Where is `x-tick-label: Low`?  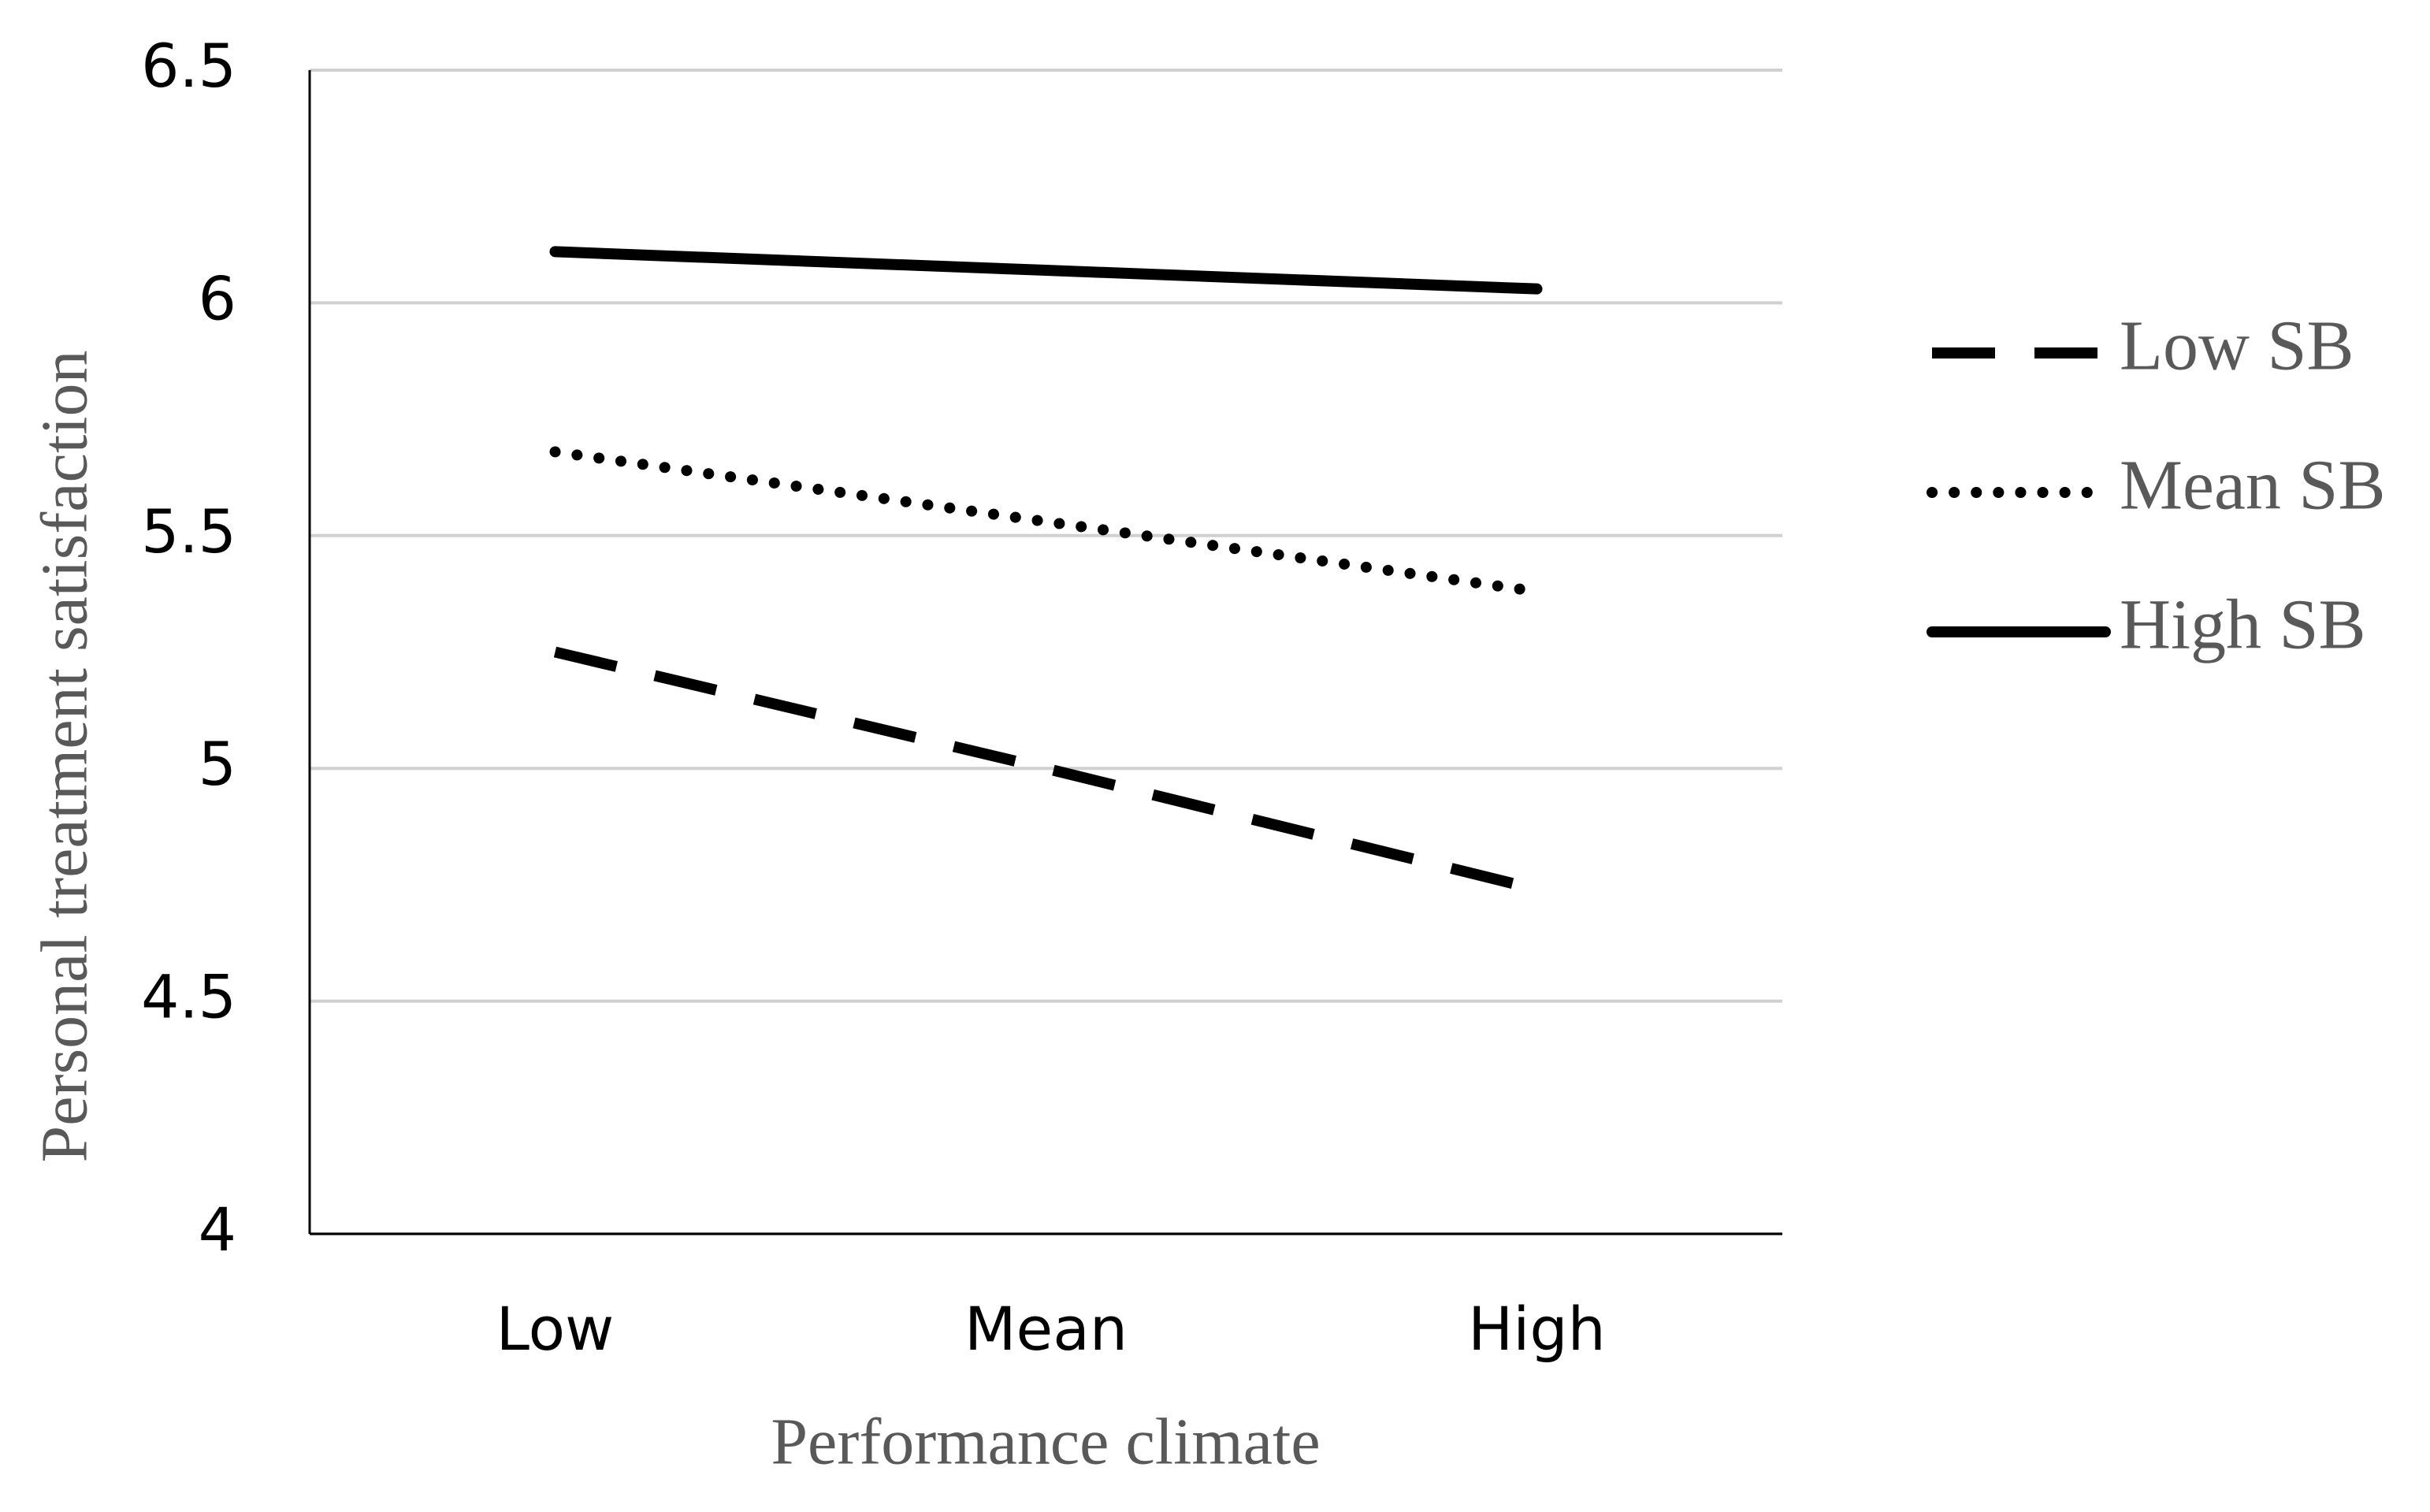 x-tick-label: Low is located at coordinates (555, 1329).